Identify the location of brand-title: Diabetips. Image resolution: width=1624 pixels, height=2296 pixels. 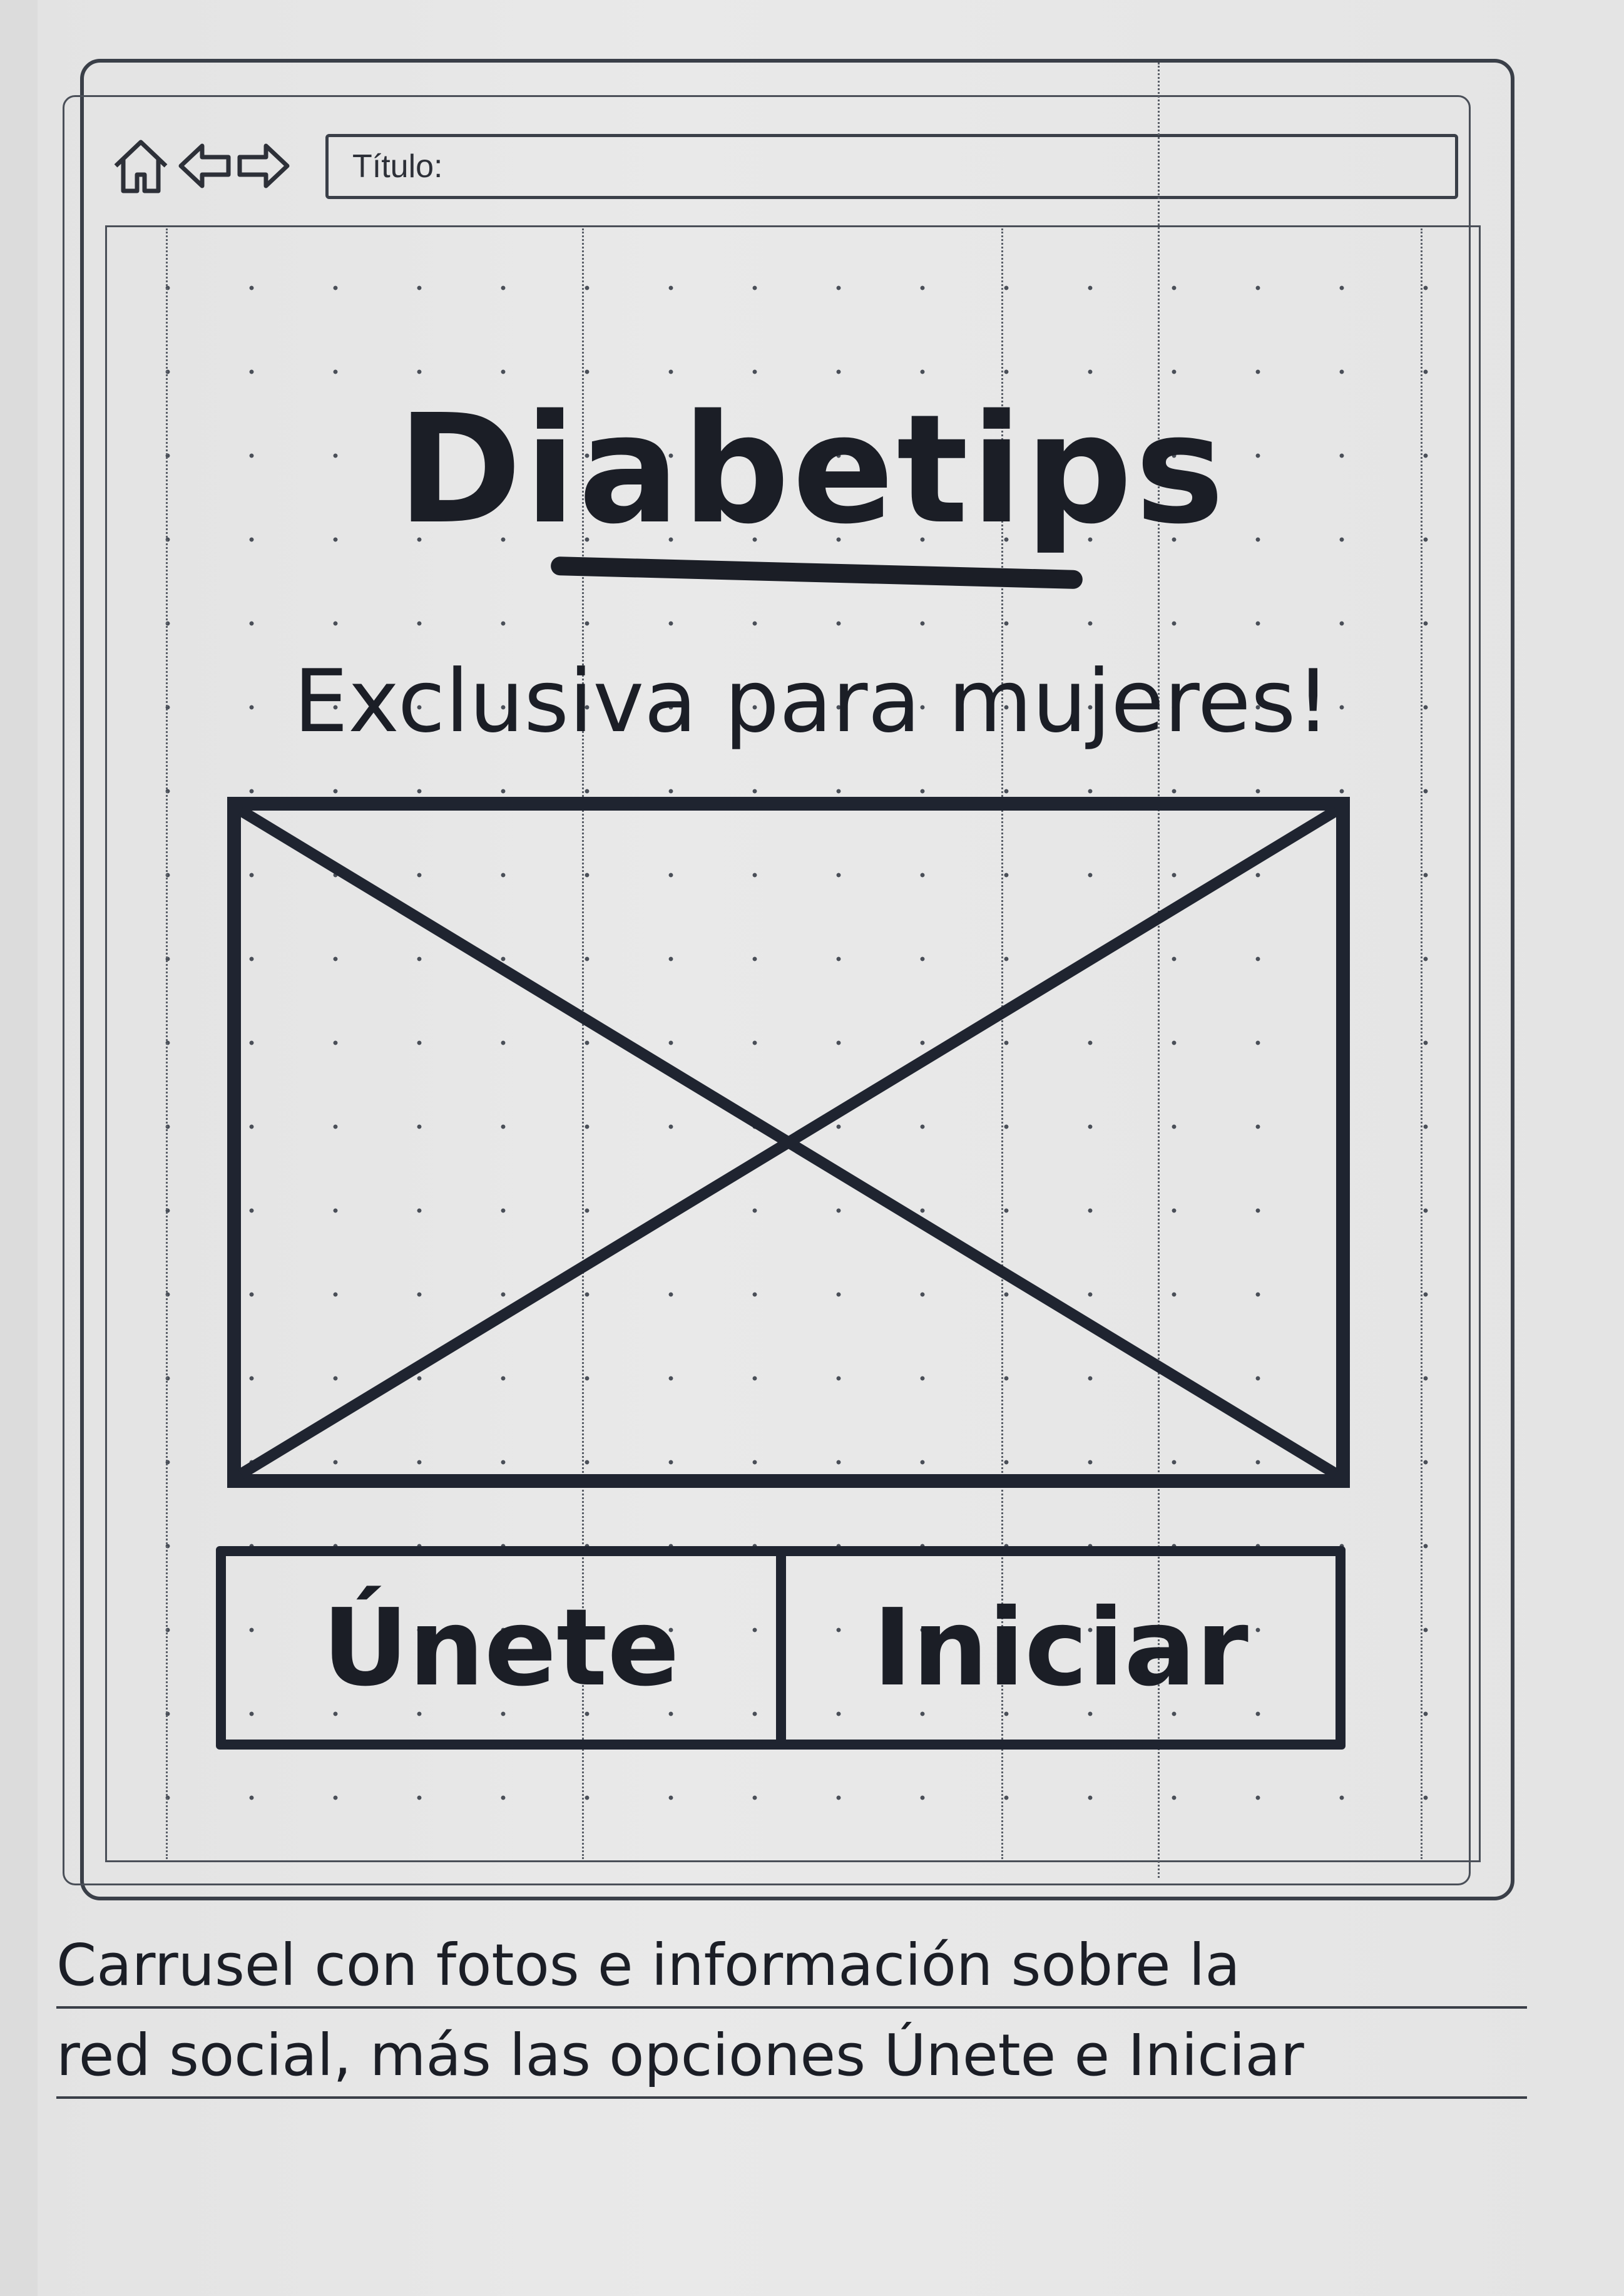
(812, 470).